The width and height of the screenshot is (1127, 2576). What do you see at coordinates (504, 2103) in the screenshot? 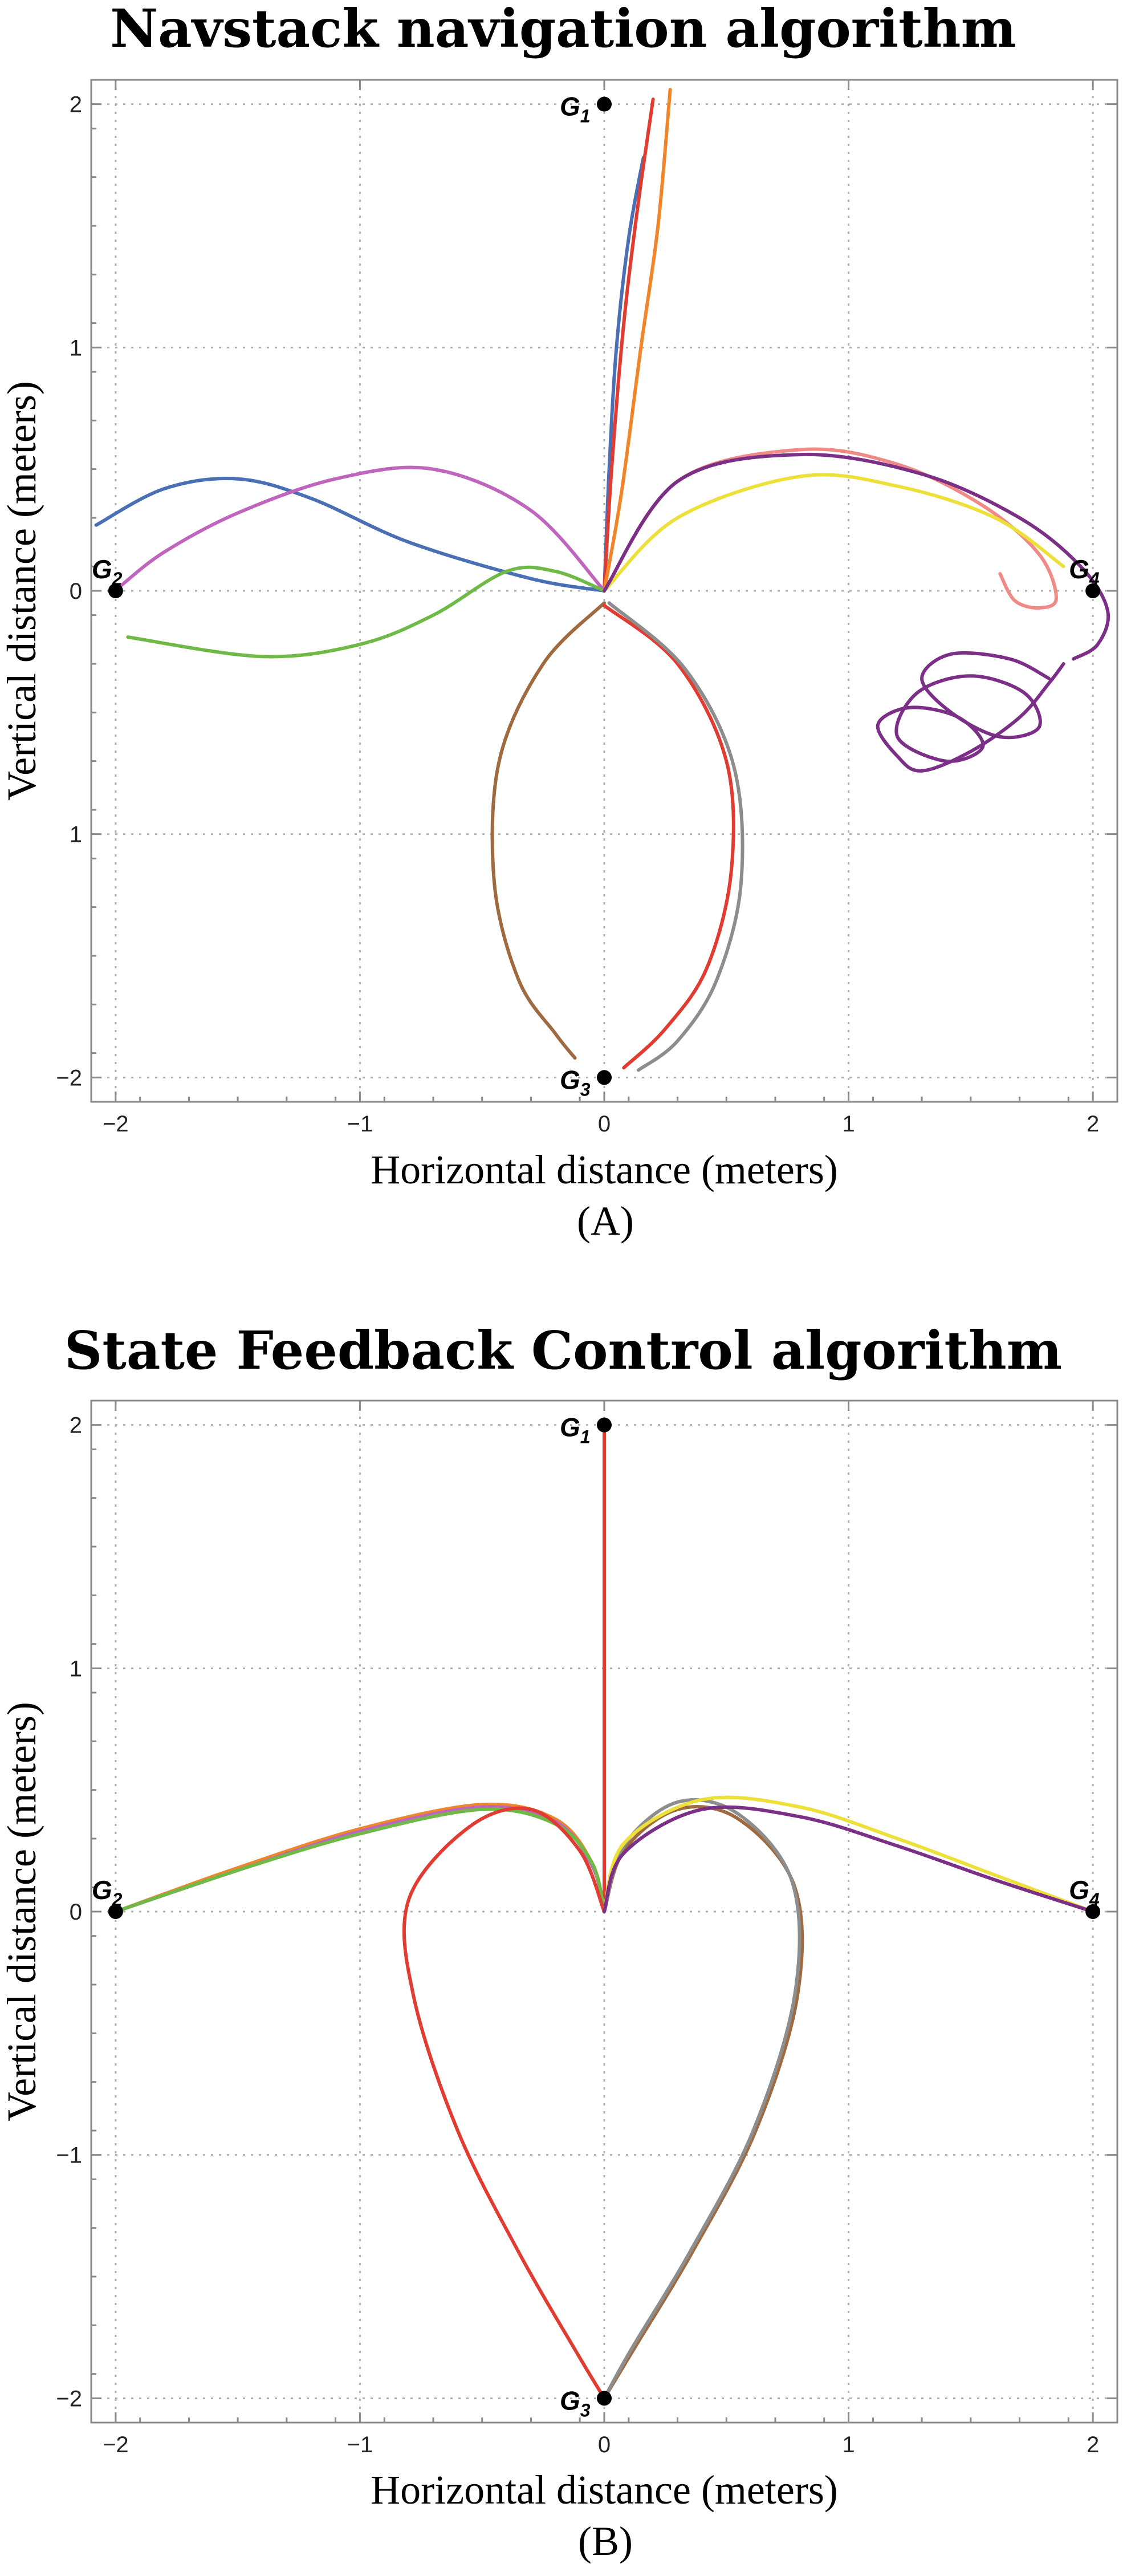
I see `chart-b-series-red-to-G3` at bounding box center [504, 2103].